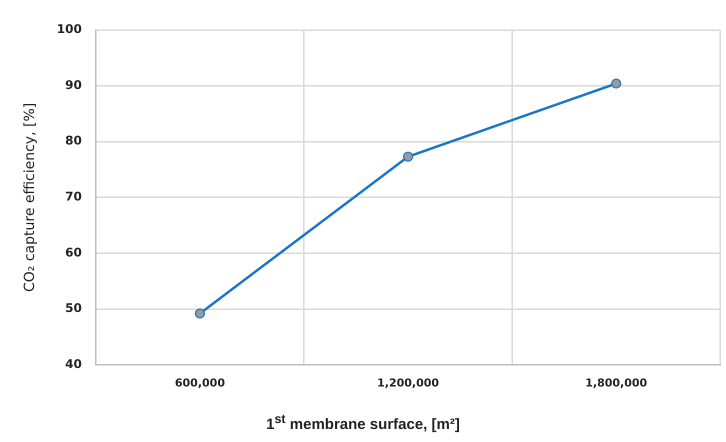 This screenshot has width=726, height=442. Describe the element at coordinates (200, 383) in the screenshot. I see `x-tick-label: 600,000` at that location.